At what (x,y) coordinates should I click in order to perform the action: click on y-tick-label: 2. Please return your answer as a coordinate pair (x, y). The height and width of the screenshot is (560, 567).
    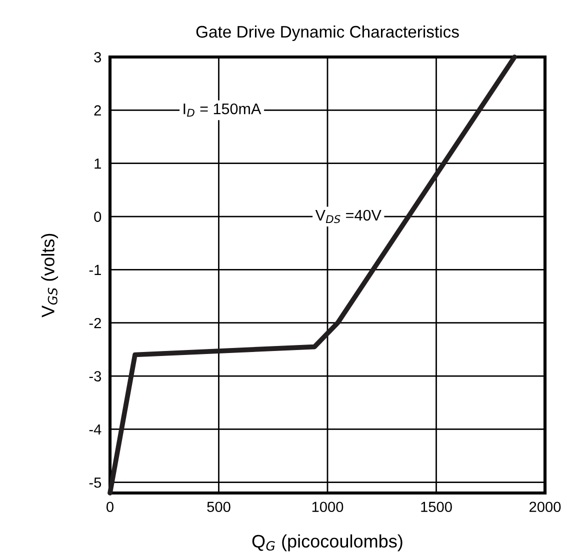
    Looking at the image, I should click on (97, 110).